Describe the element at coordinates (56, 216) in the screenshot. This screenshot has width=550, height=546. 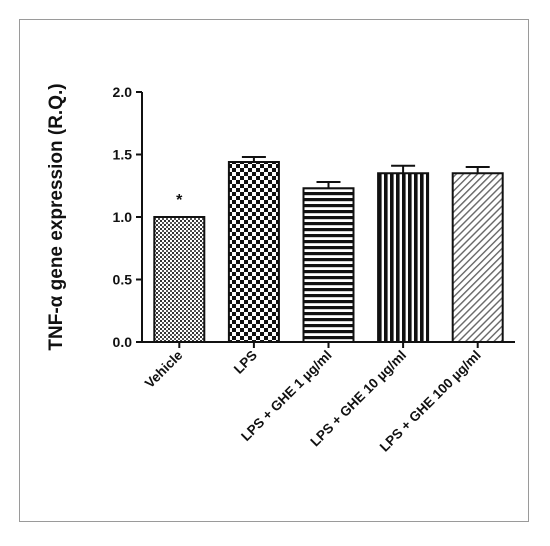
I see `y-axis-label: TNF-α gene expression (R.Q.)` at that location.